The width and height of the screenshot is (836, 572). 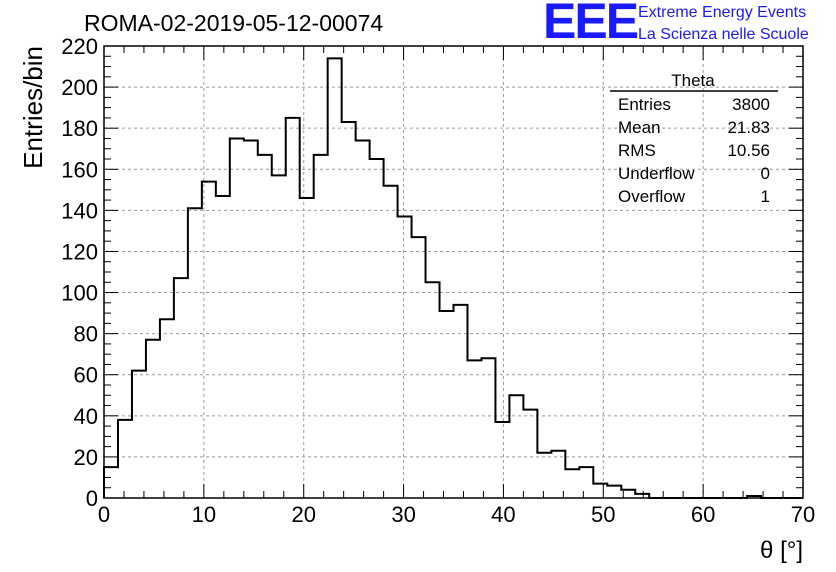 I want to click on x-tick-label: 70, so click(x=803, y=514).